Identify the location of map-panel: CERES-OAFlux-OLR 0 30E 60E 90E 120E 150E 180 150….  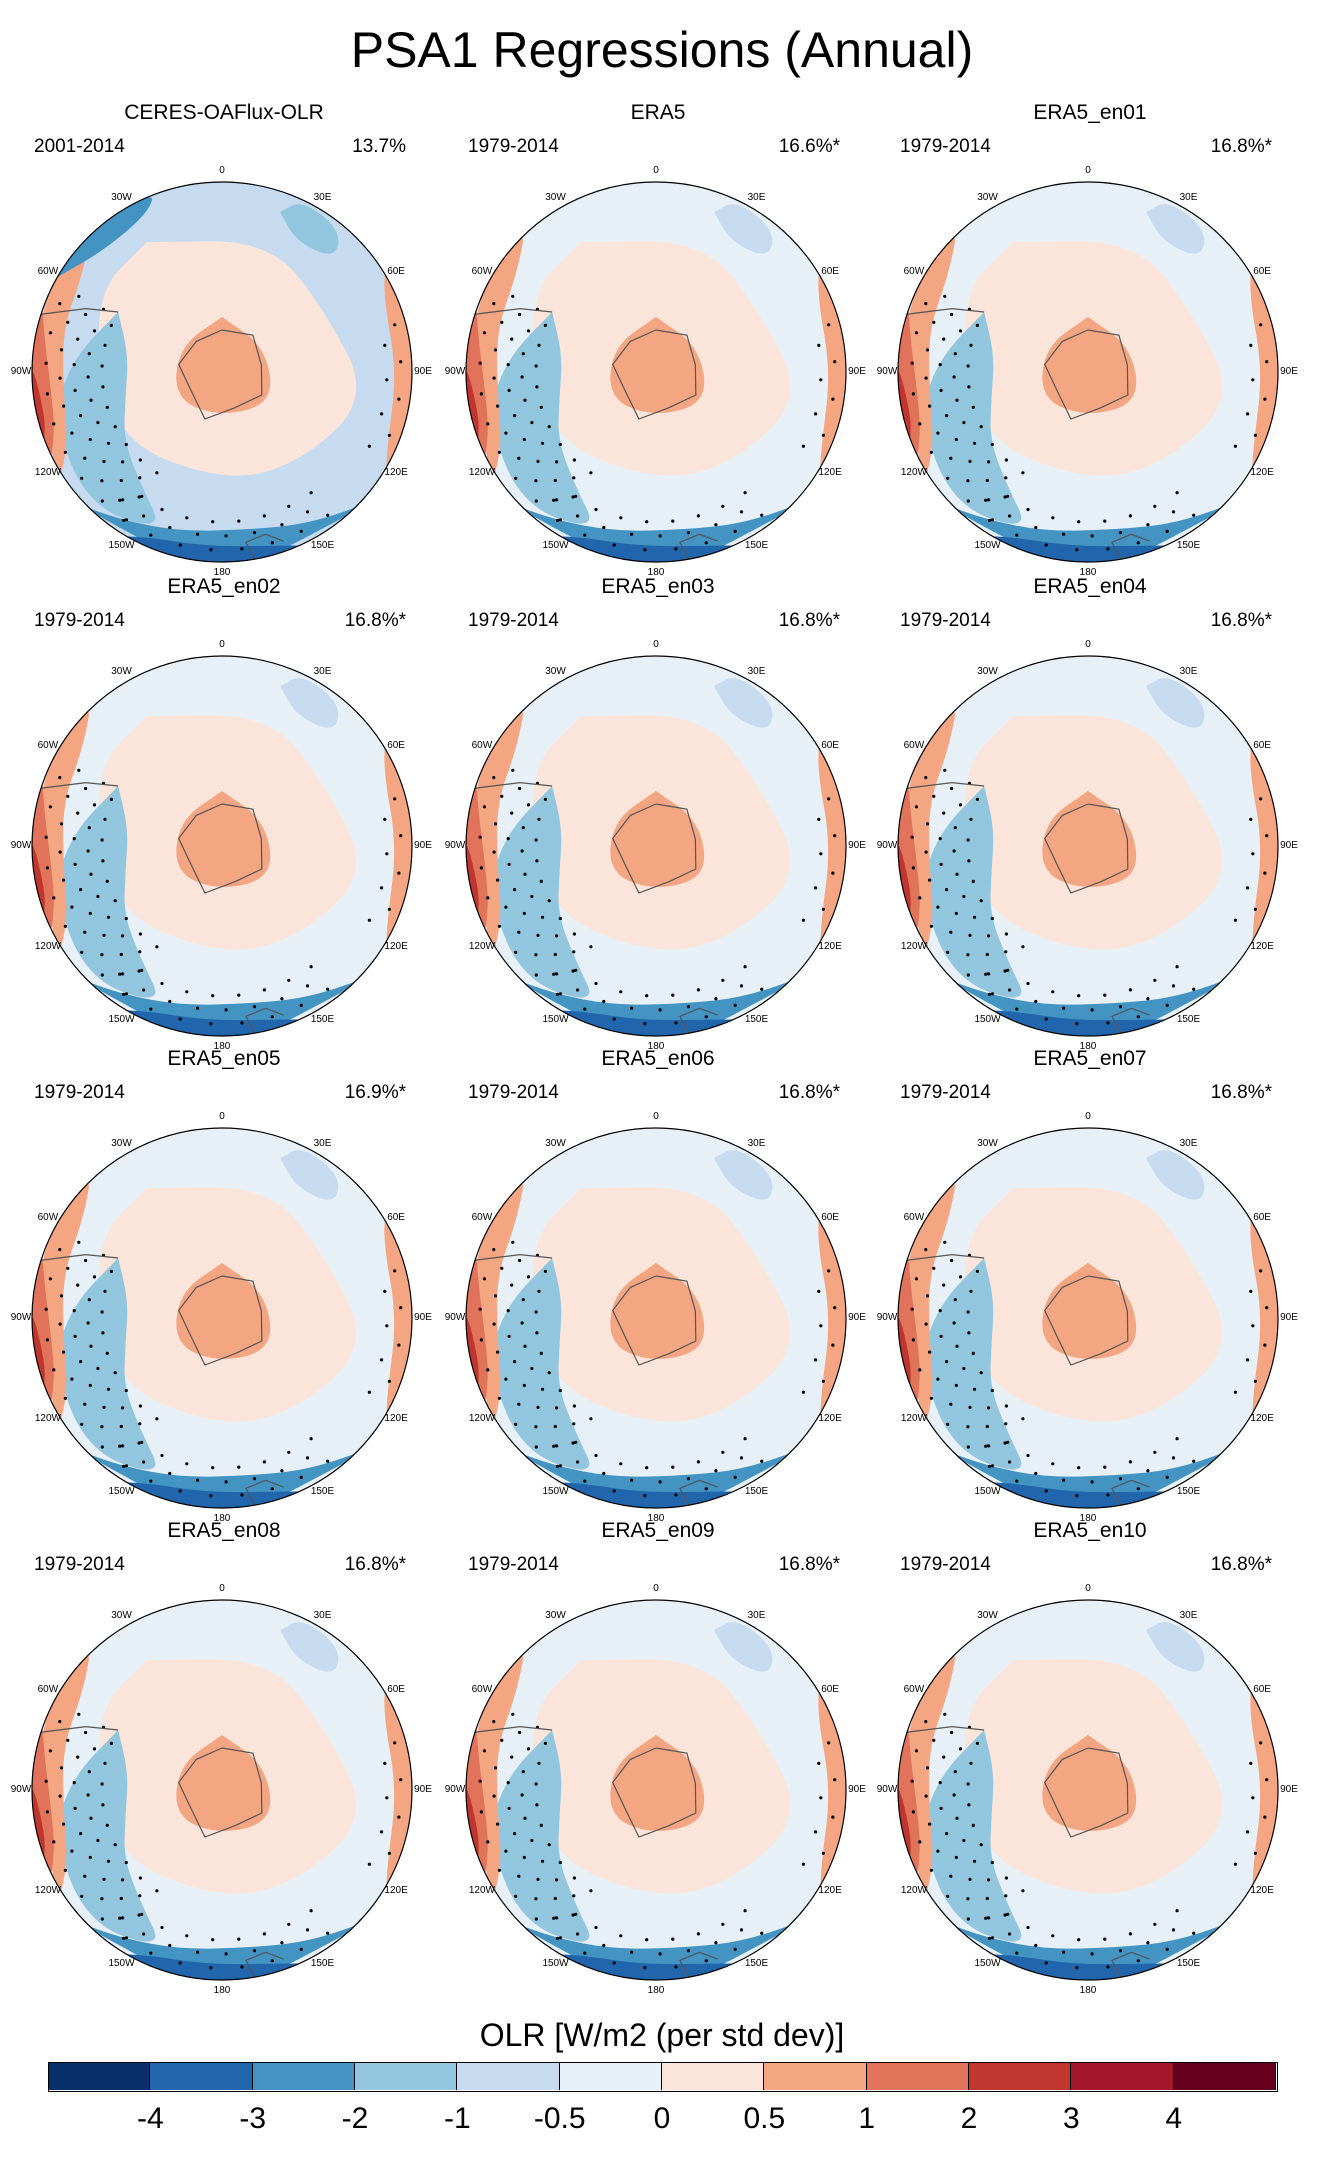
(222, 339).